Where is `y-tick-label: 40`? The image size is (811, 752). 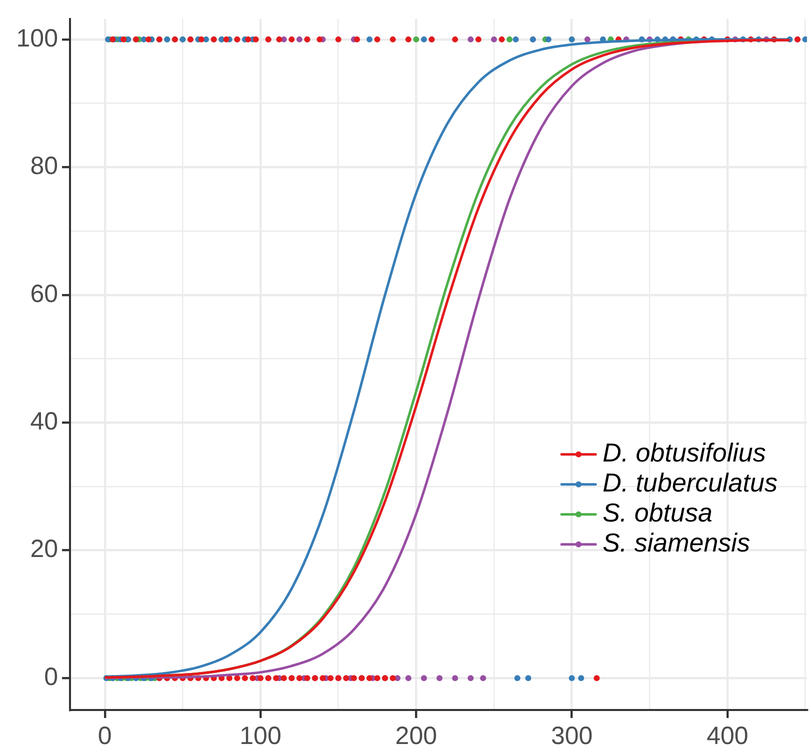 y-tick-label: 40 is located at coordinates (44, 422).